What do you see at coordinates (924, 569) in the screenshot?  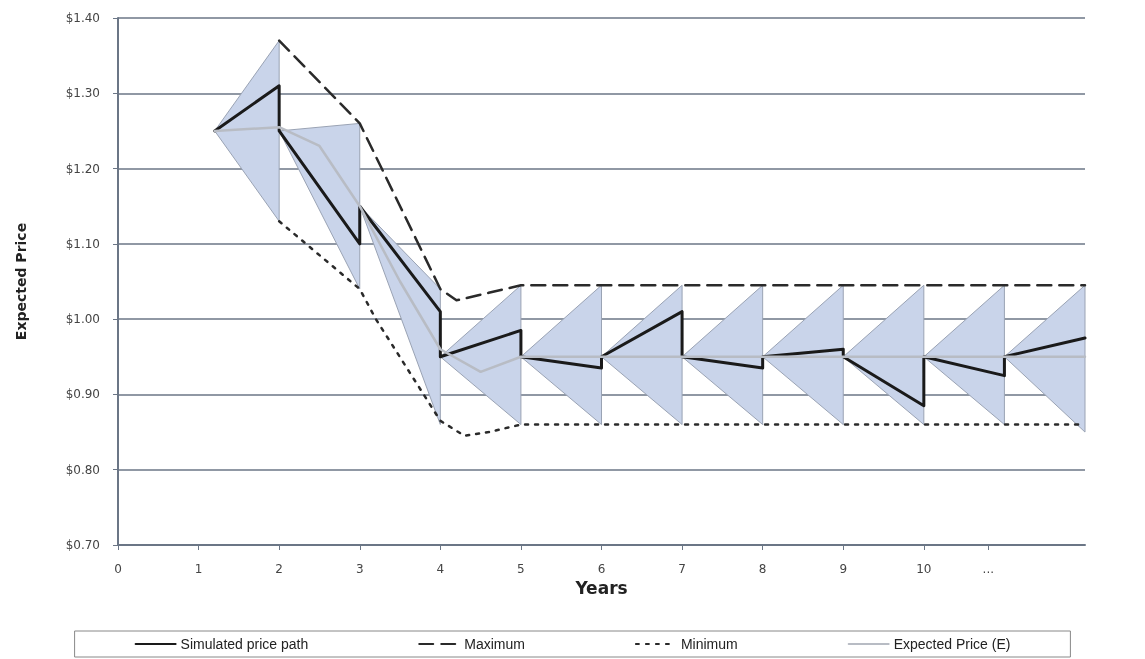 I see `x-tick-label: 10` at bounding box center [924, 569].